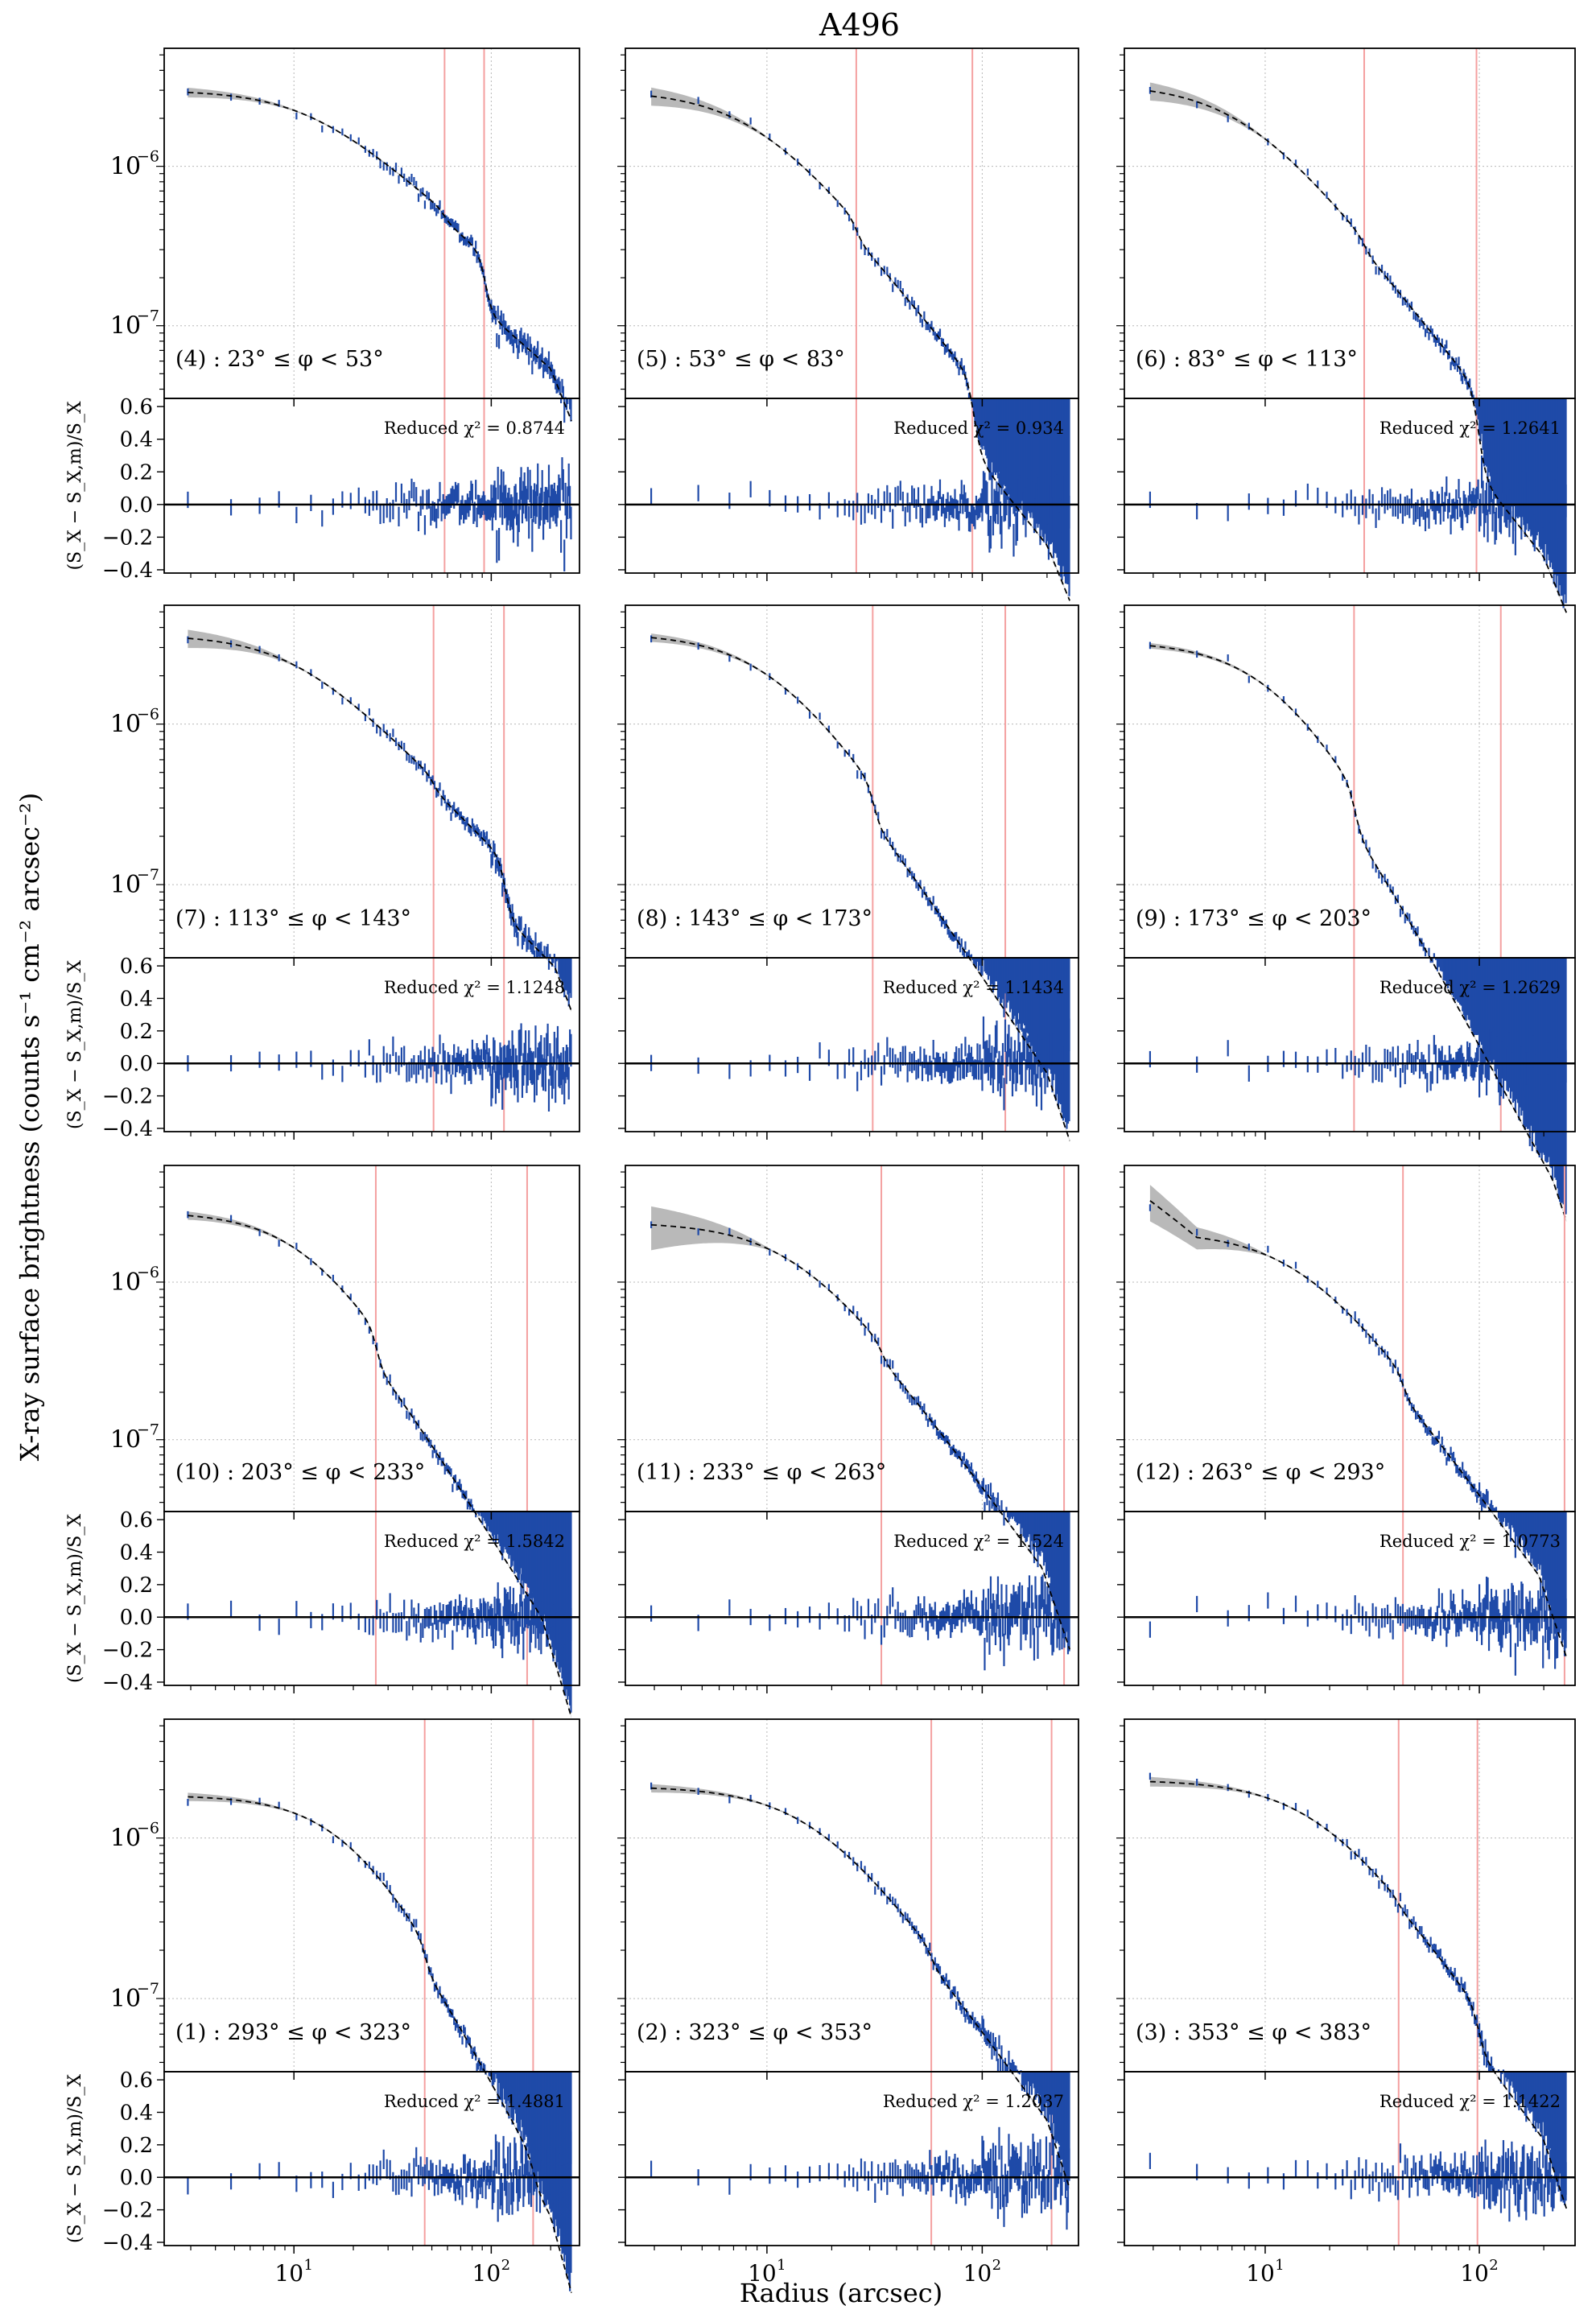 Image resolution: width=1596 pixels, height=2318 pixels. What do you see at coordinates (1470, 428) in the screenshot?
I see `reduced-chi2-label: Reduced χ² = 1.2641` at bounding box center [1470, 428].